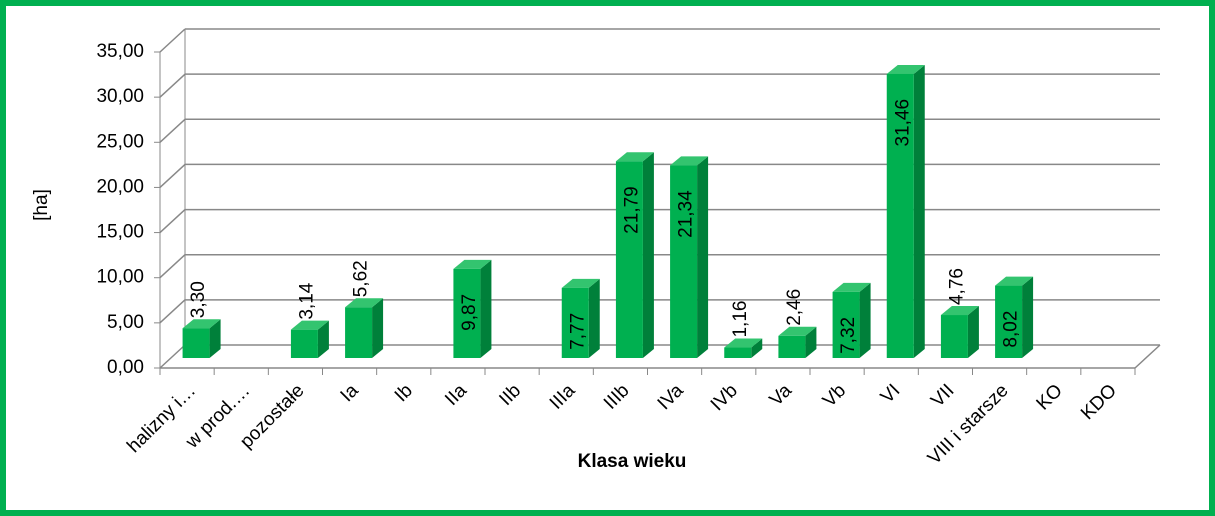  What do you see at coordinates (120, 232) in the screenshot?
I see `y-tick-label: 15,00` at bounding box center [120, 232].